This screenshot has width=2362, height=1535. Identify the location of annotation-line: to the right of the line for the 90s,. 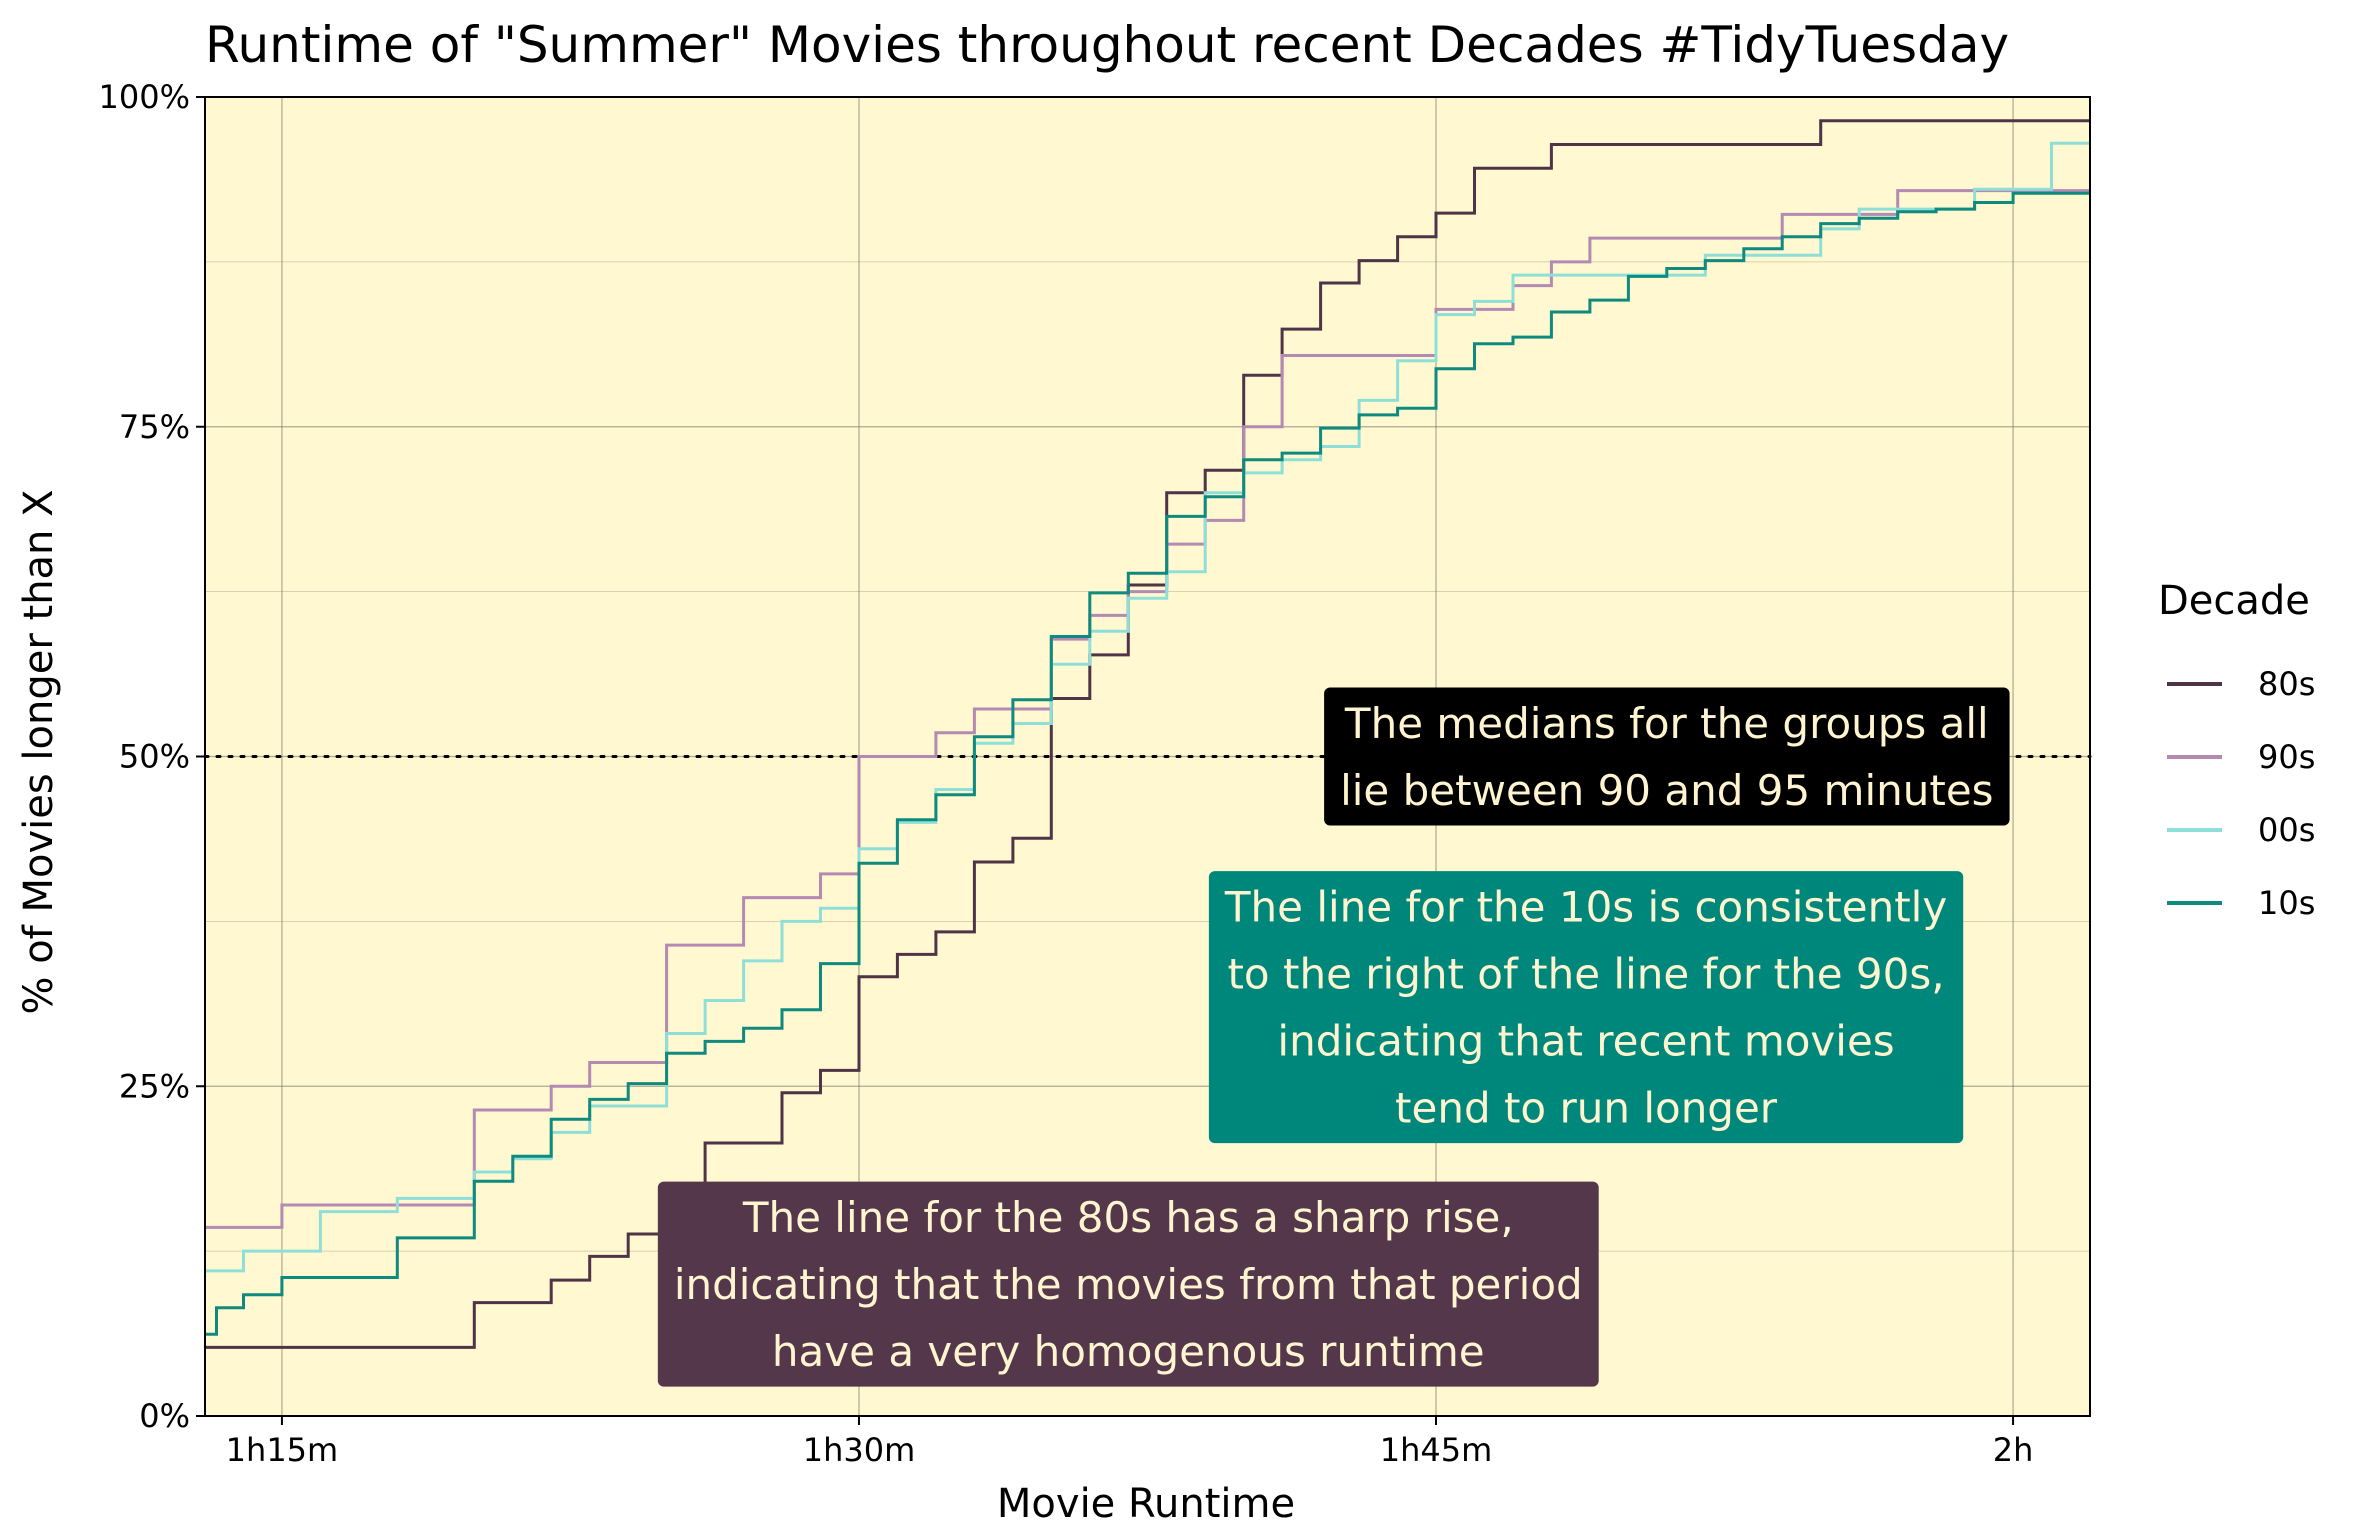
(1585, 974).